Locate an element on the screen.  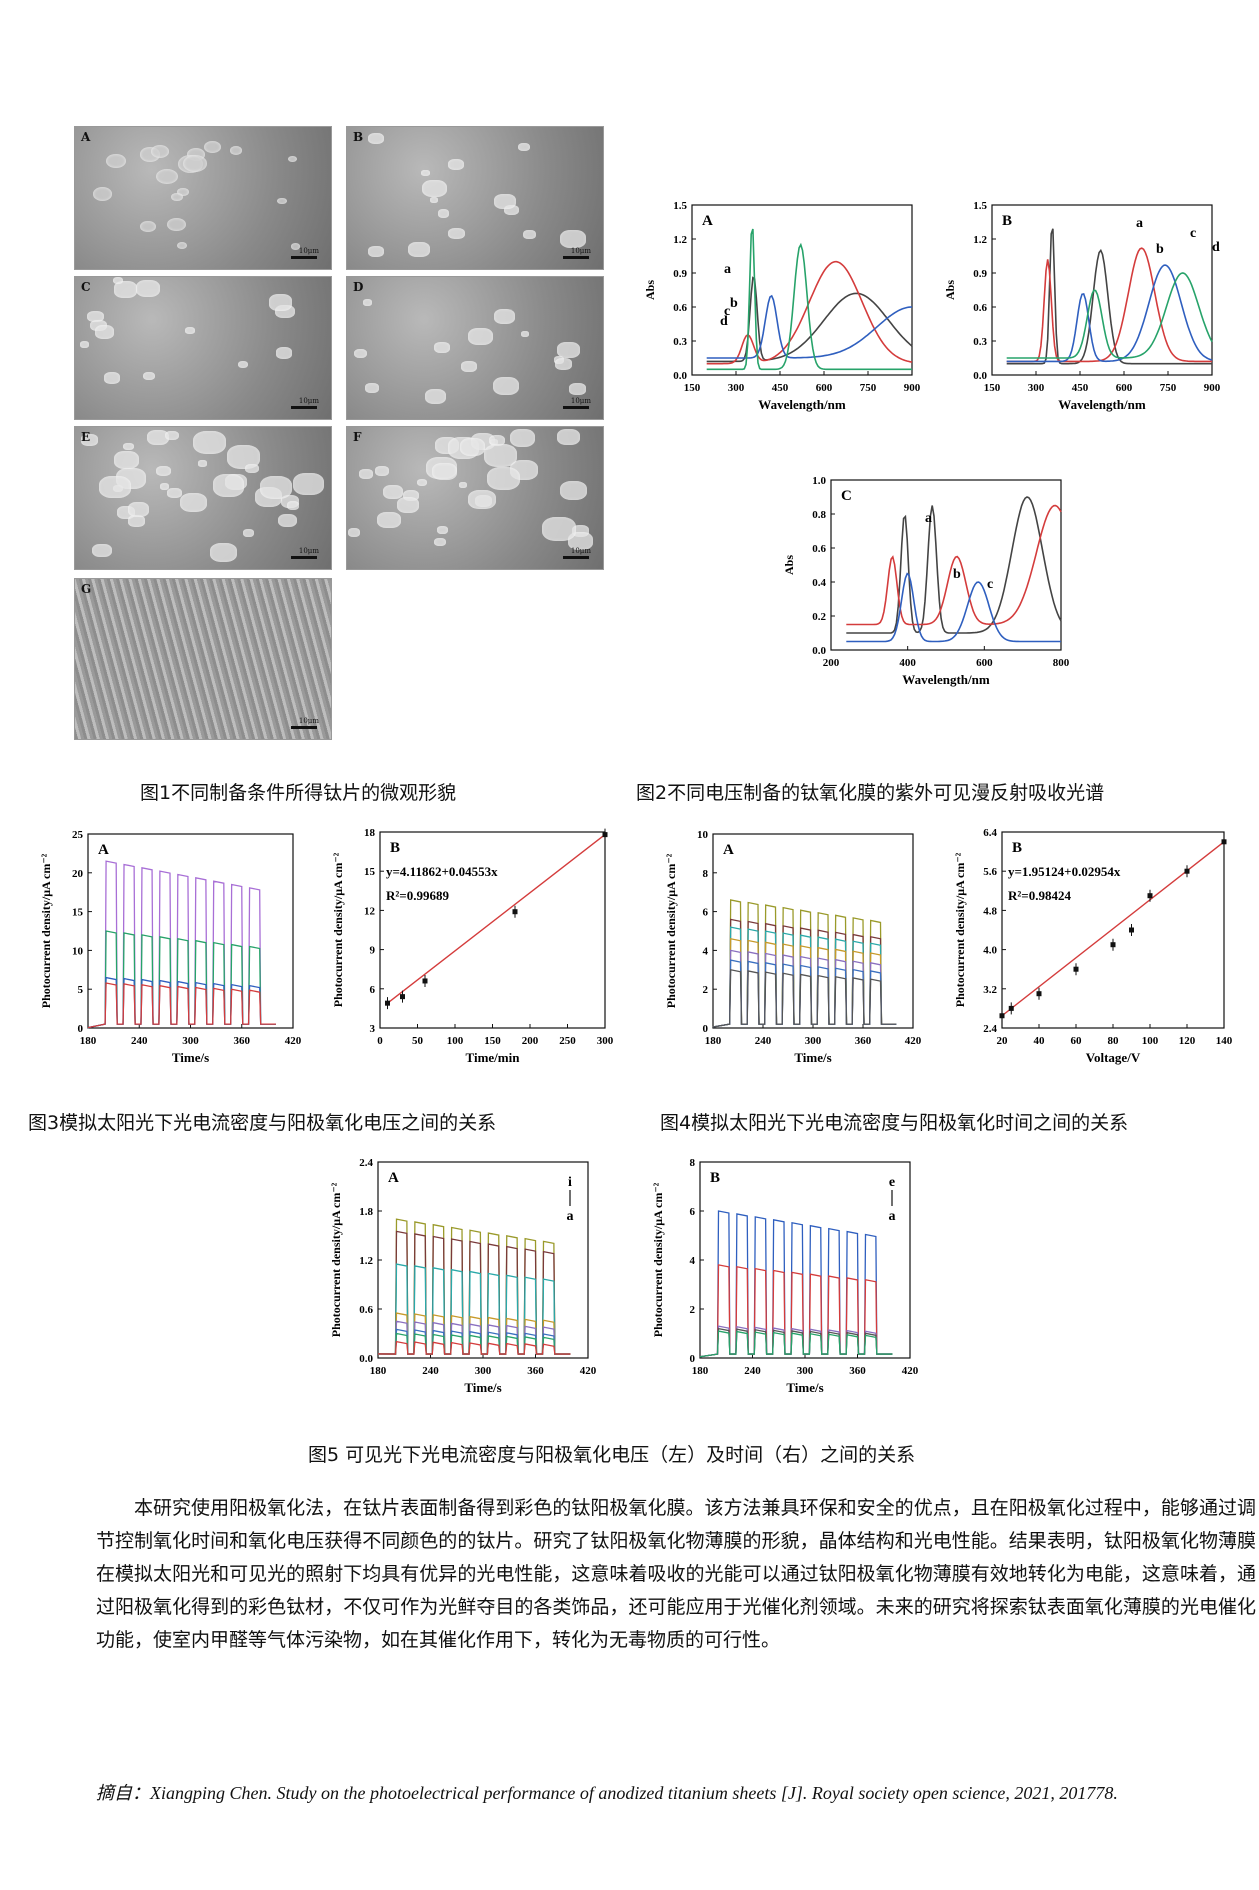
y-tick-label: 0.9 is located at coordinates (980, 274).